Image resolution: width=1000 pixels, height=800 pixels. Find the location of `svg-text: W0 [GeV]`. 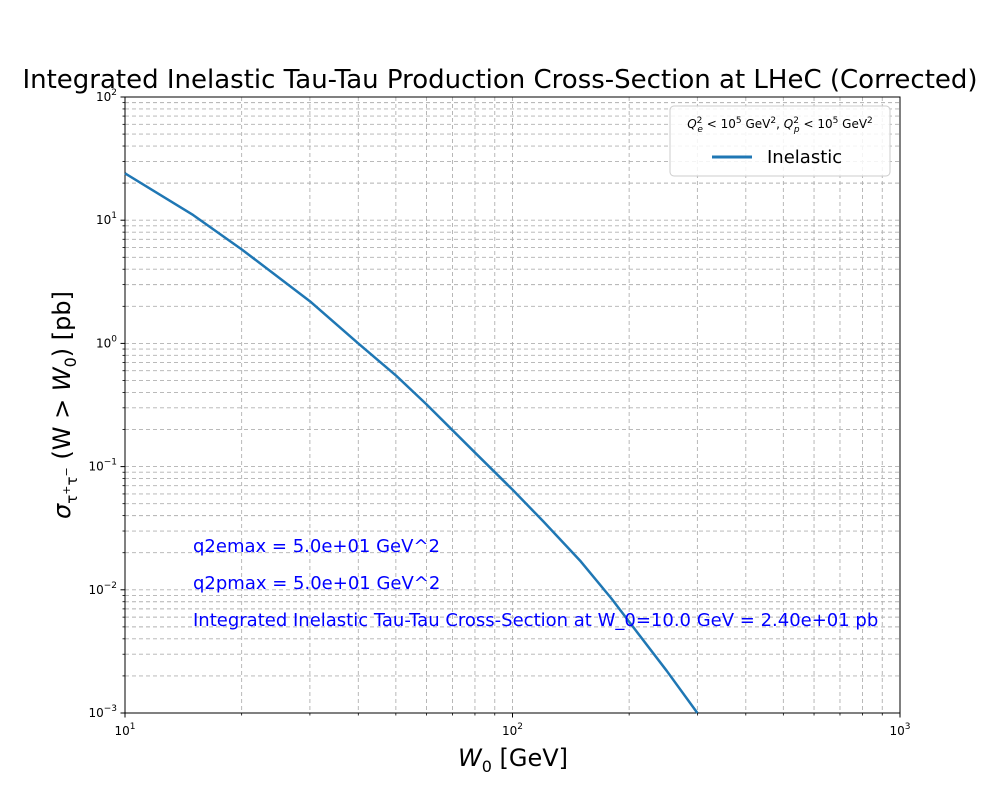

svg-text: W0 [GeV] is located at coordinates (513, 760).